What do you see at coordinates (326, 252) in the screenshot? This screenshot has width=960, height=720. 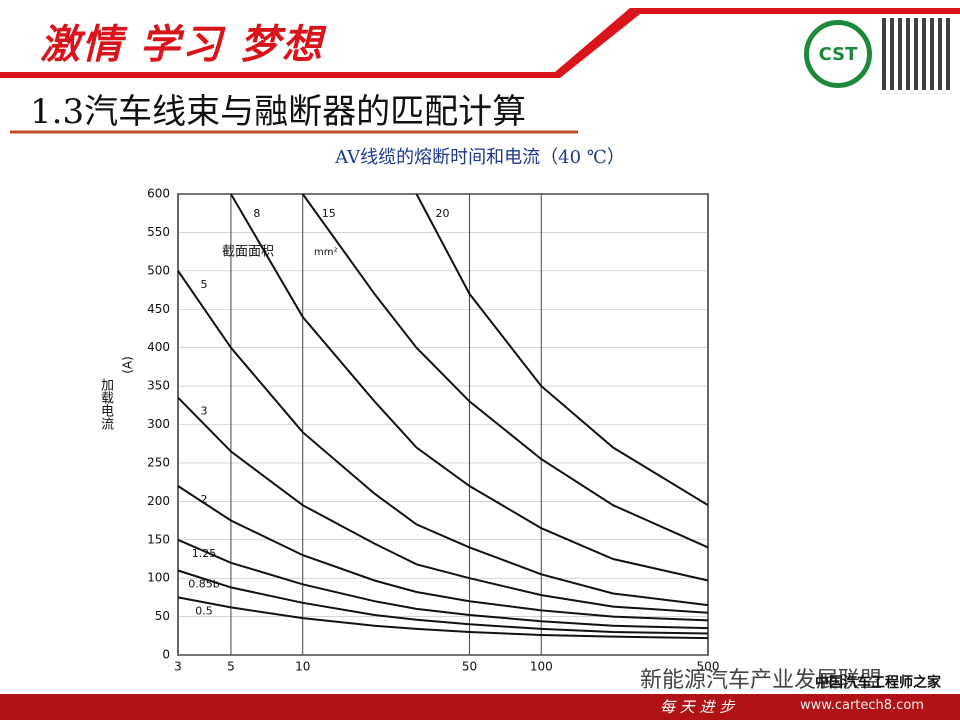 I see `annotation: mm²` at bounding box center [326, 252].